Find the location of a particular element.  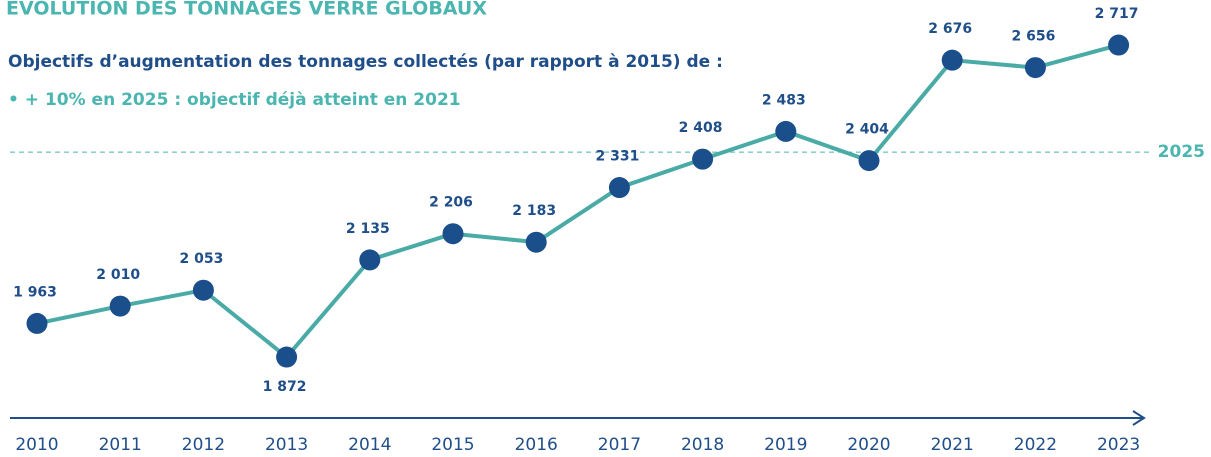

reference-label: 2025 is located at coordinates (1181, 152).